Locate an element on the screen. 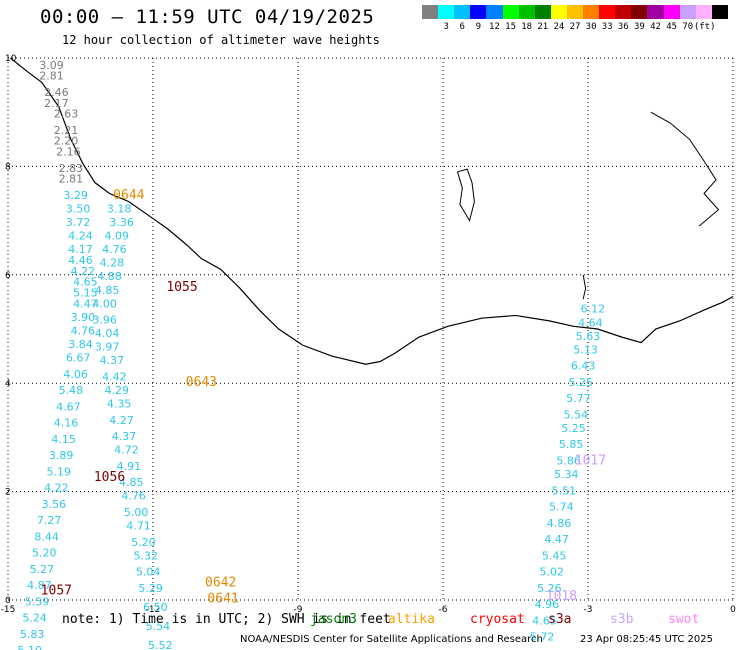 This screenshot has height=650, width=740. scale-label: 33 is located at coordinates (607, 27).